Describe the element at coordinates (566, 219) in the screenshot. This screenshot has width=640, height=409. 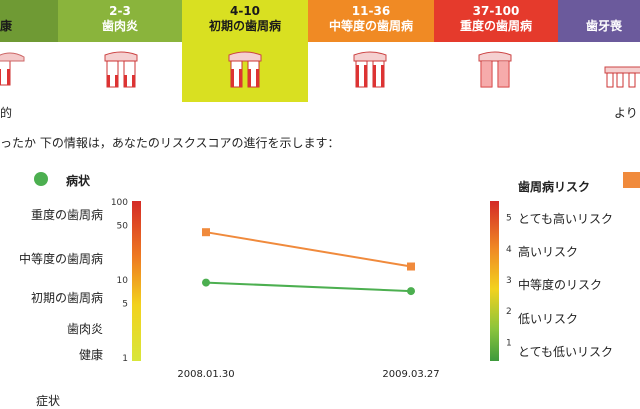
I see `right-scale-very-high: とても高いリスク` at that location.